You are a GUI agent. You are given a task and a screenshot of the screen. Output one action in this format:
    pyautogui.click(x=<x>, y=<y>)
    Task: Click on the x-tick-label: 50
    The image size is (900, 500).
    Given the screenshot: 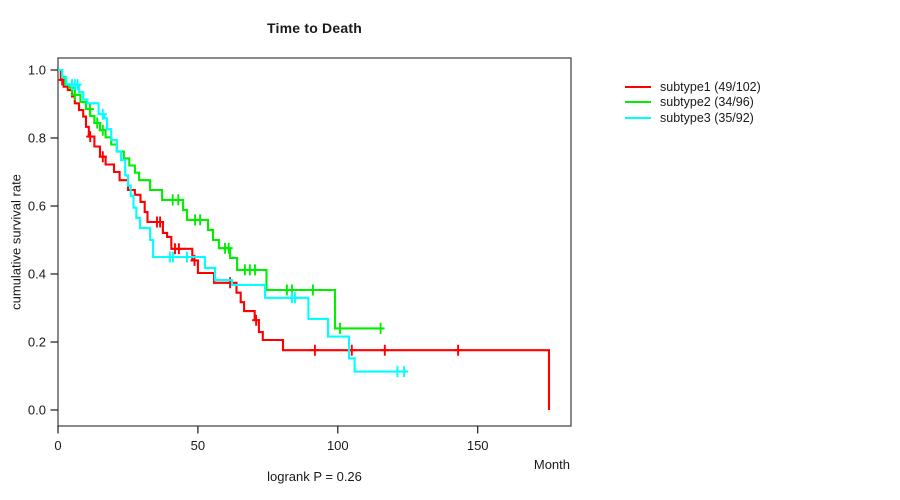 What is the action you would take?
    pyautogui.click(x=198, y=445)
    